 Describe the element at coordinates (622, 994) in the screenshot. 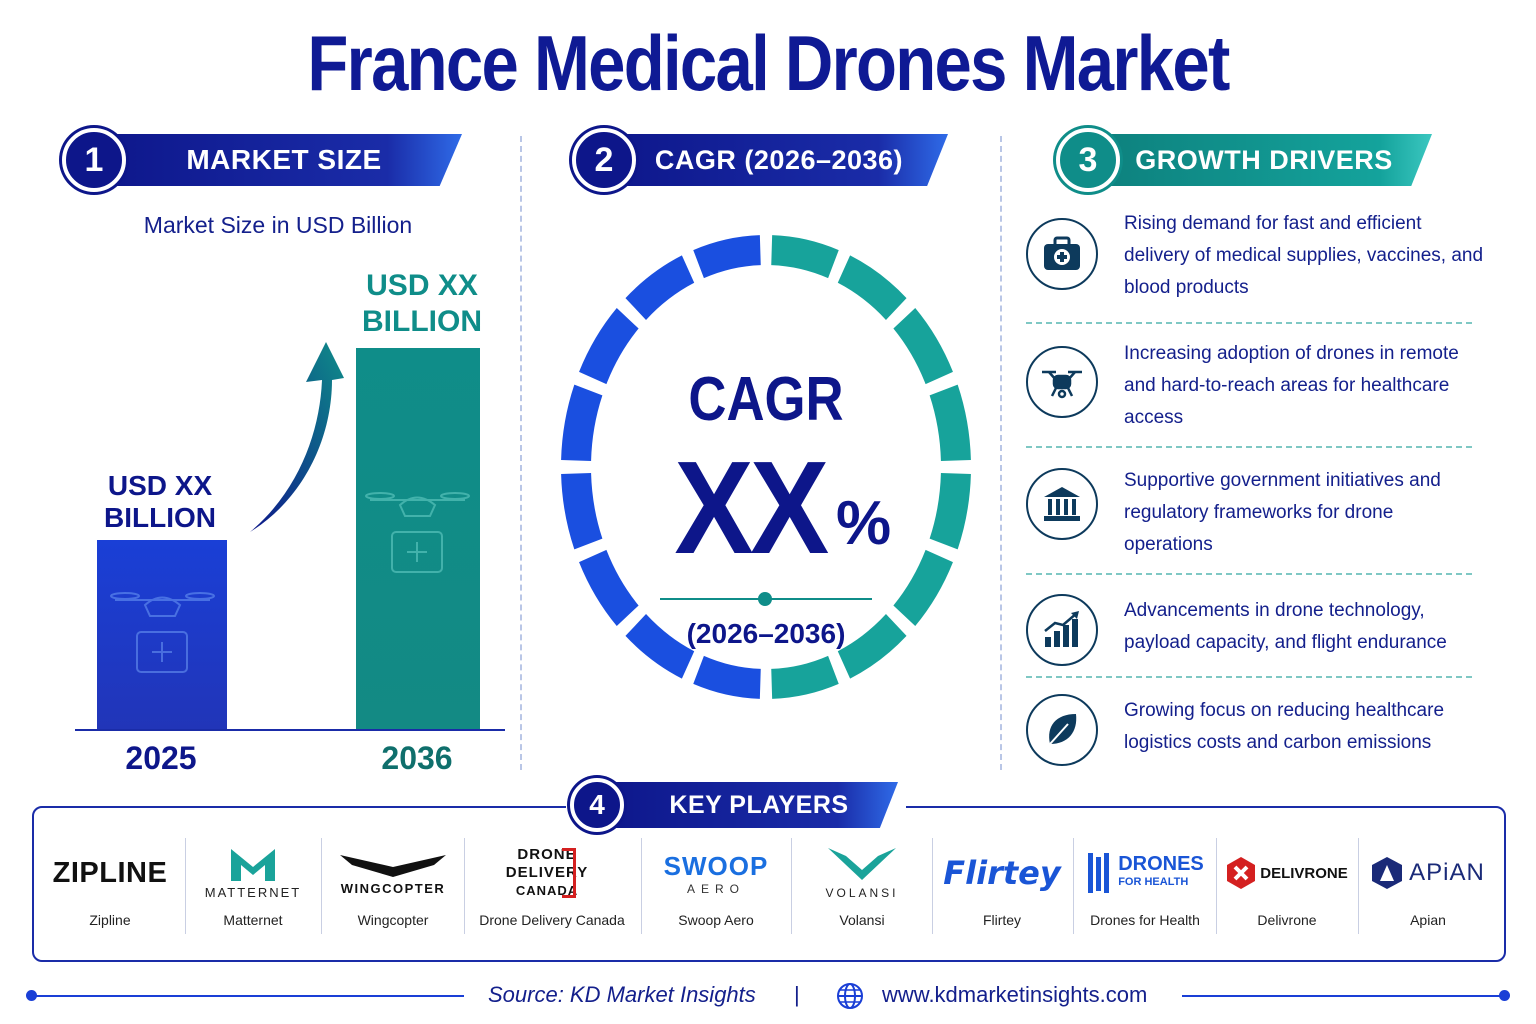

I see `source-text: Source: KD Market Insights` at that location.